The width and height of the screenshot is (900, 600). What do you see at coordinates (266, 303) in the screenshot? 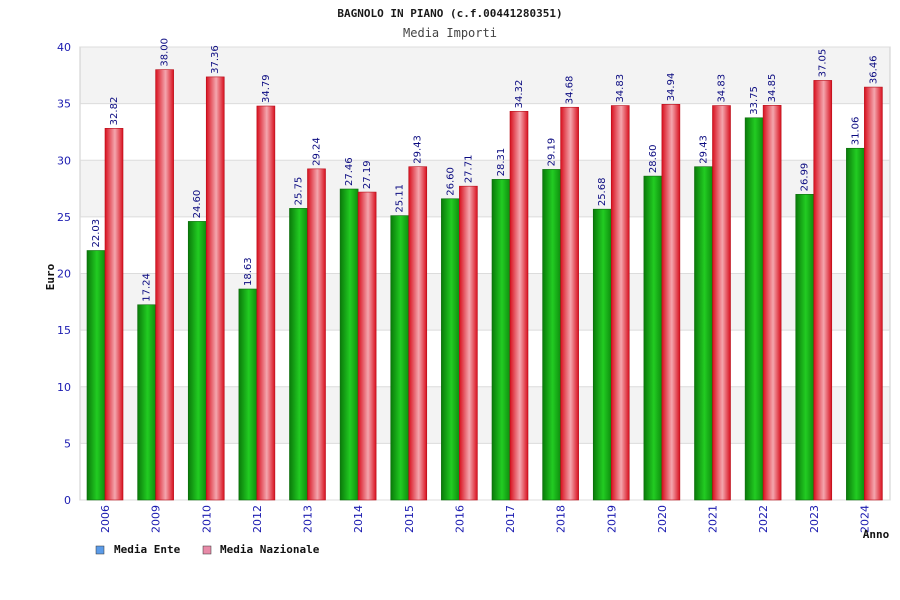
I see `bar-media-nazionale-2012` at bounding box center [266, 303].